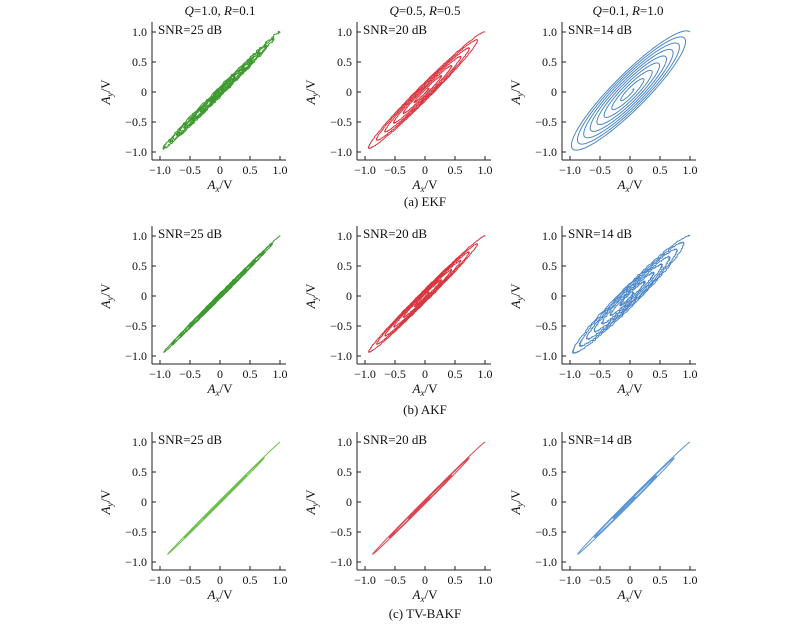  Describe the element at coordinates (219, 10) in the screenshot. I see `column-title-1: Q=1.0, R=0.1` at that location.